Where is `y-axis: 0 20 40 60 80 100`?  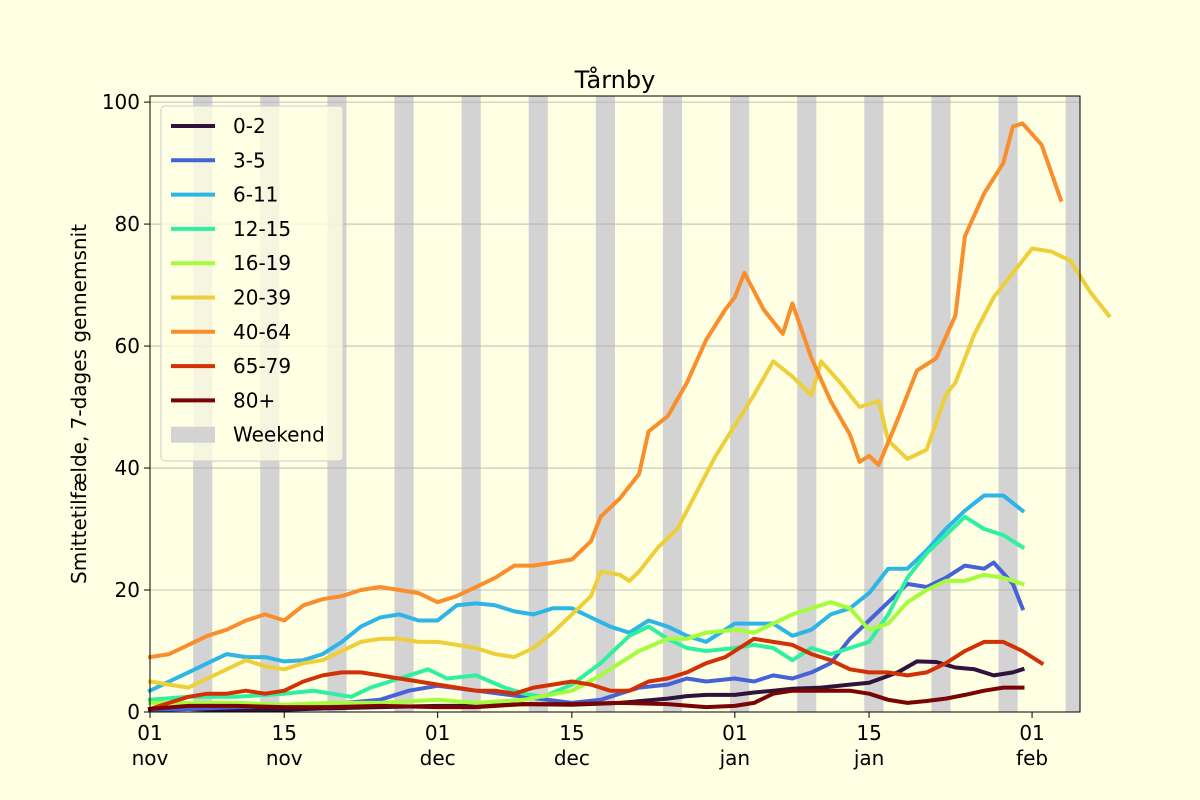 y-axis: 0 20 40 60 80 100 is located at coordinates (126, 407).